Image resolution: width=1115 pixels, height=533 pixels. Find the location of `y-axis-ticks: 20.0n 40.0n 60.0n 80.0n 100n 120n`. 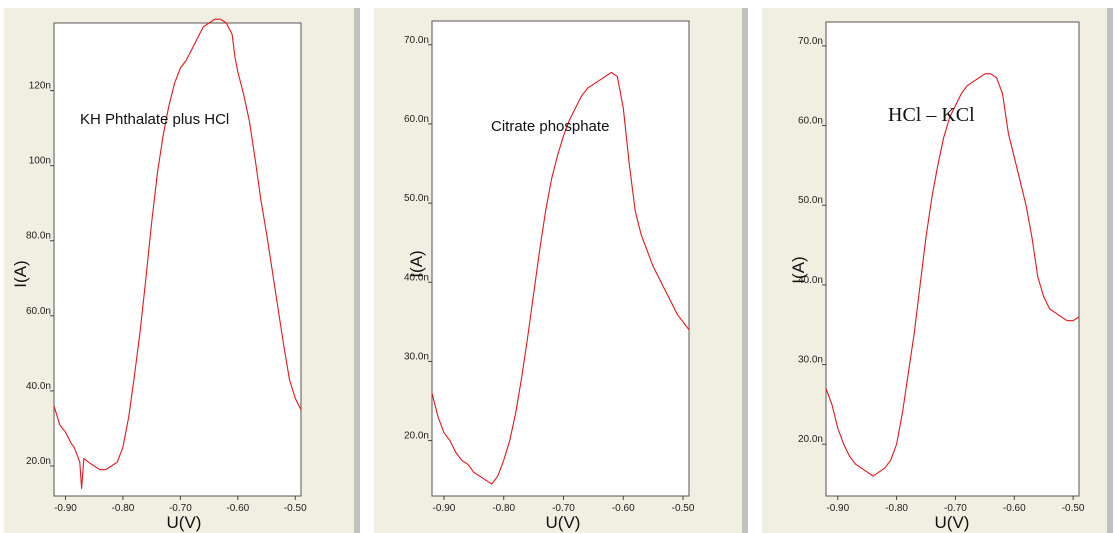

y-axis-ticks: 20.0n 40.0n 60.0n 80.0n 100n 120n is located at coordinates (40, 274).